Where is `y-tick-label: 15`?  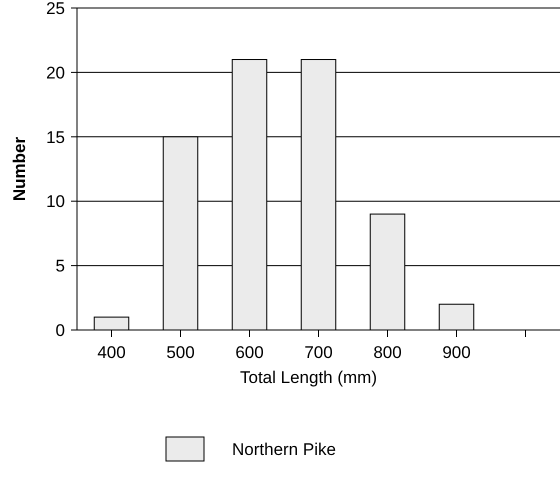
y-tick-label: 15 is located at coordinates (55, 137).